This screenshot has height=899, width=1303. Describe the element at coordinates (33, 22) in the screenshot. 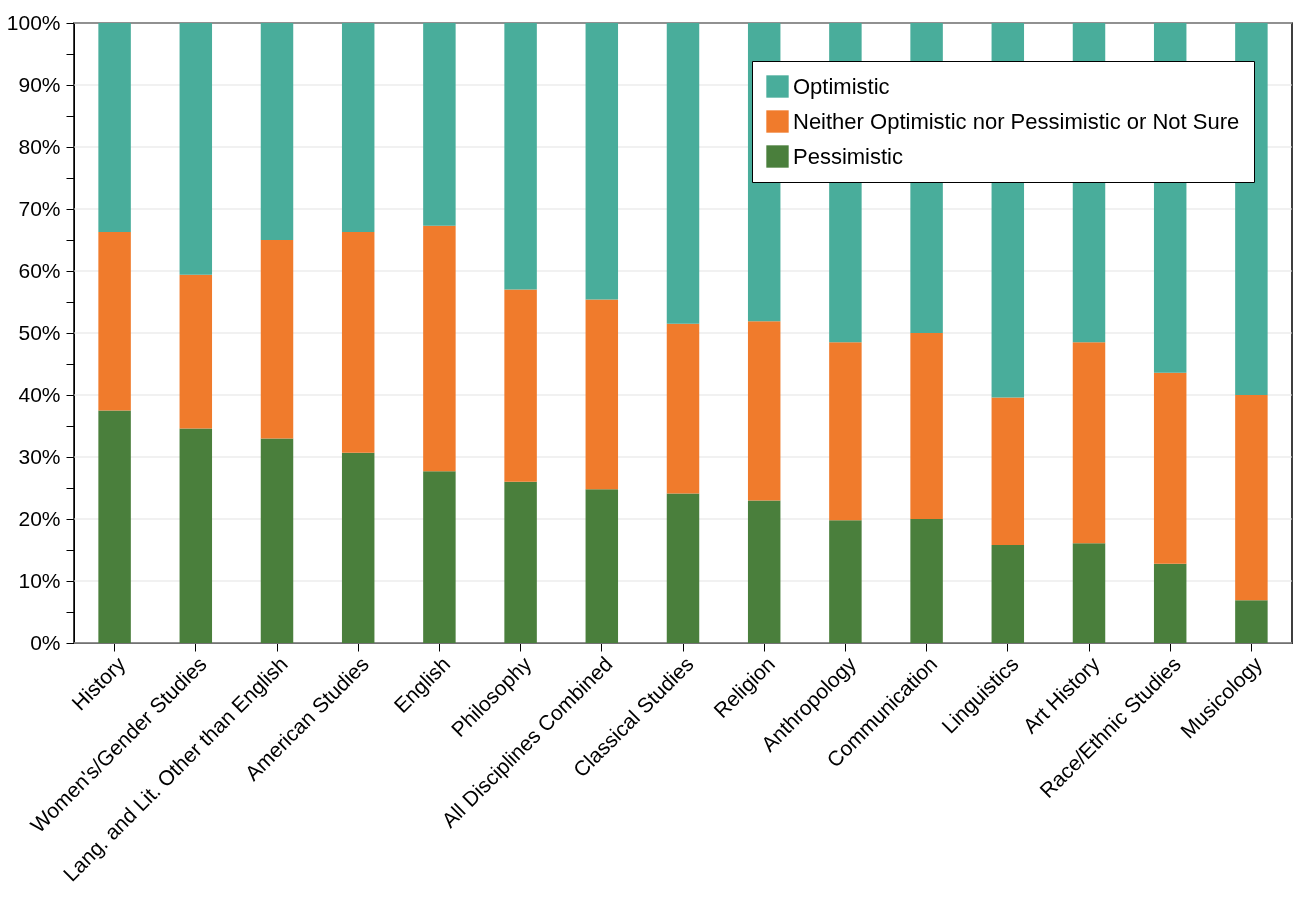

I see `y-tick-label: 100%` at that location.